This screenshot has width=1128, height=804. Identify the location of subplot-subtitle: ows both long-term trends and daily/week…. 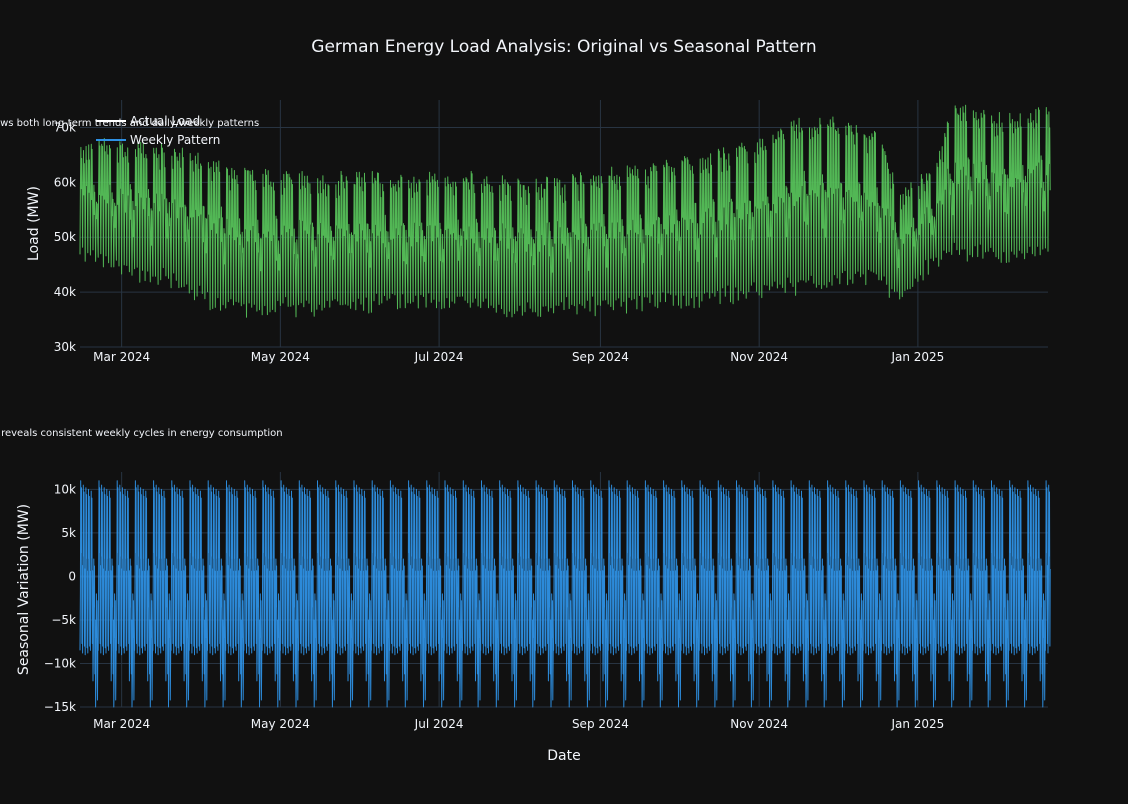
(129, 123).